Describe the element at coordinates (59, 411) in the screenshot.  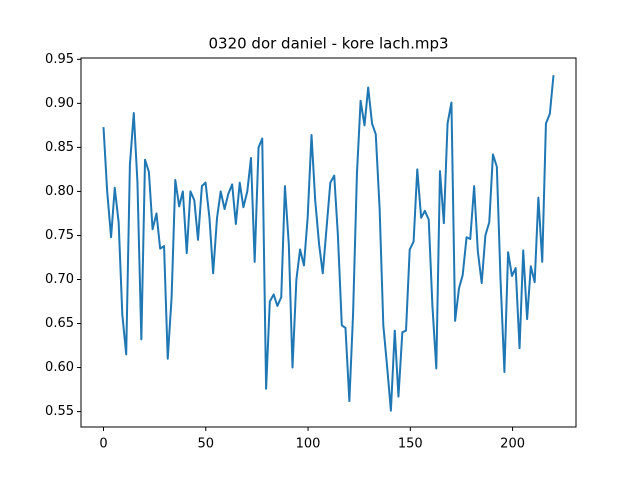
I see `y-tick-label: 0.55` at that location.